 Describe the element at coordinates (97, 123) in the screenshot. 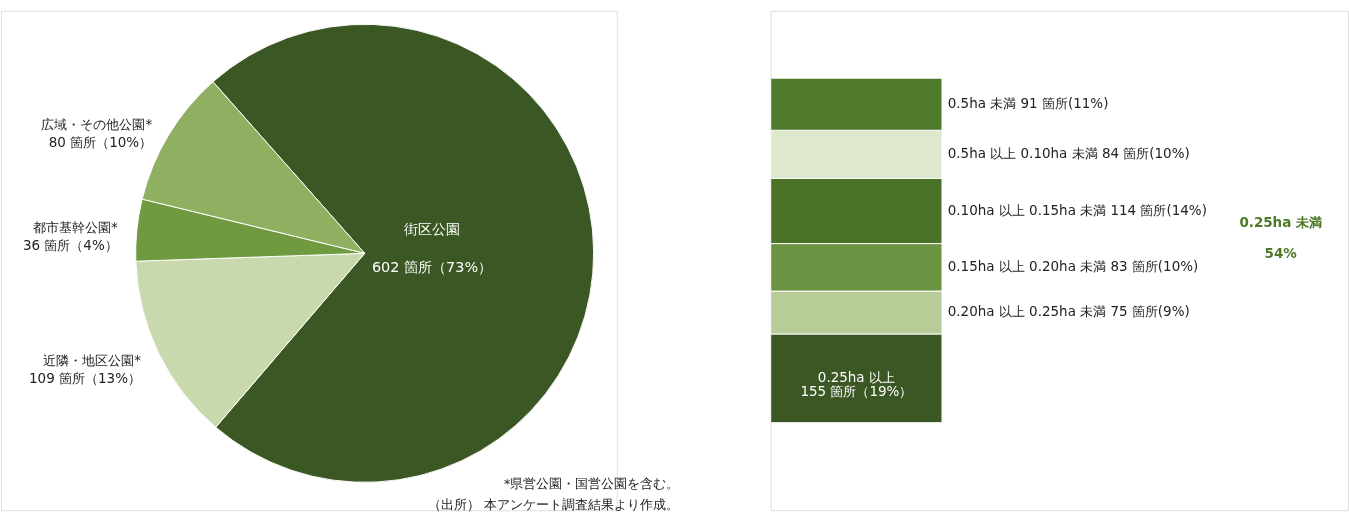

I see `slice-label: 広域・その他公園*` at that location.